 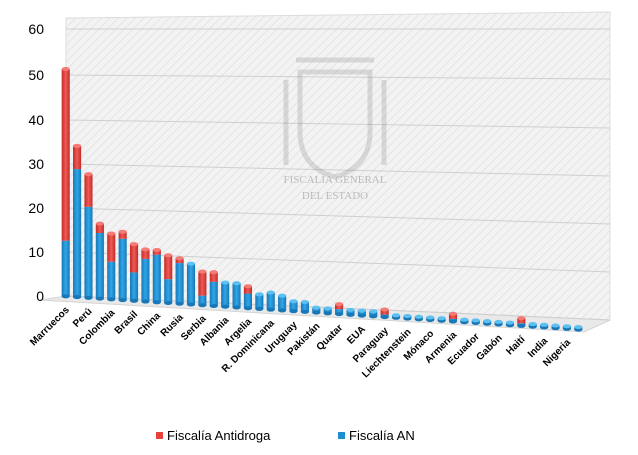 I want to click on legend-item-antidroga: Fiscalía Antidroga, so click(x=213, y=435).